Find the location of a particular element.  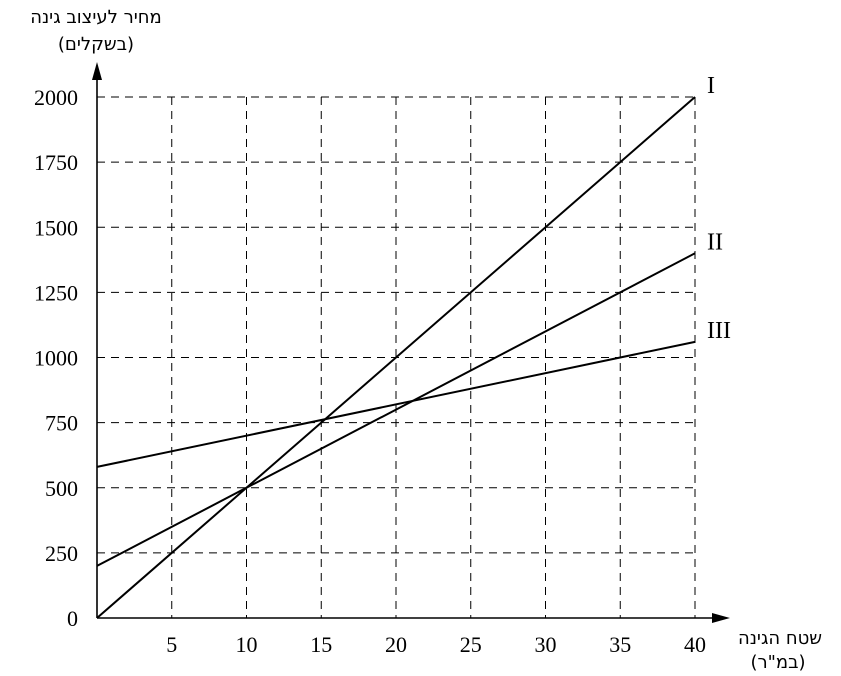

y-tick-labels: 0 250 500 750 1000 1250 1500 1750 2000 is located at coordinates (56, 358).